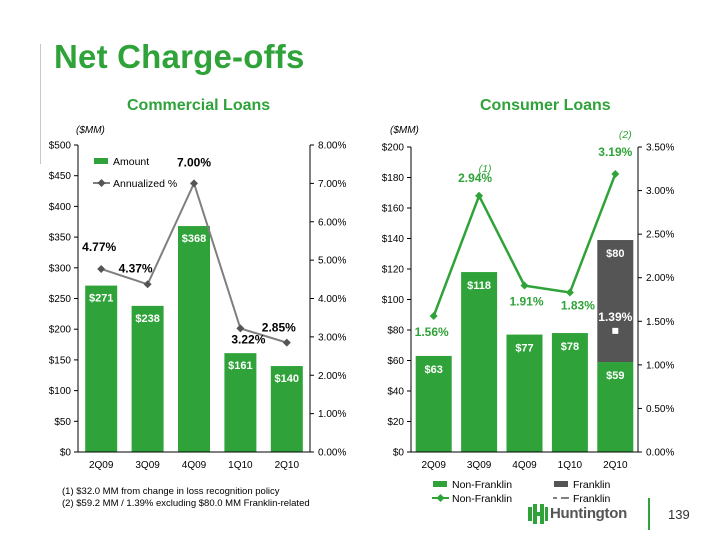 Image resolution: width=720 pixels, height=540 pixels. What do you see at coordinates (62, 422) in the screenshot?
I see `commercial-left-tick-label: $50` at bounding box center [62, 422].